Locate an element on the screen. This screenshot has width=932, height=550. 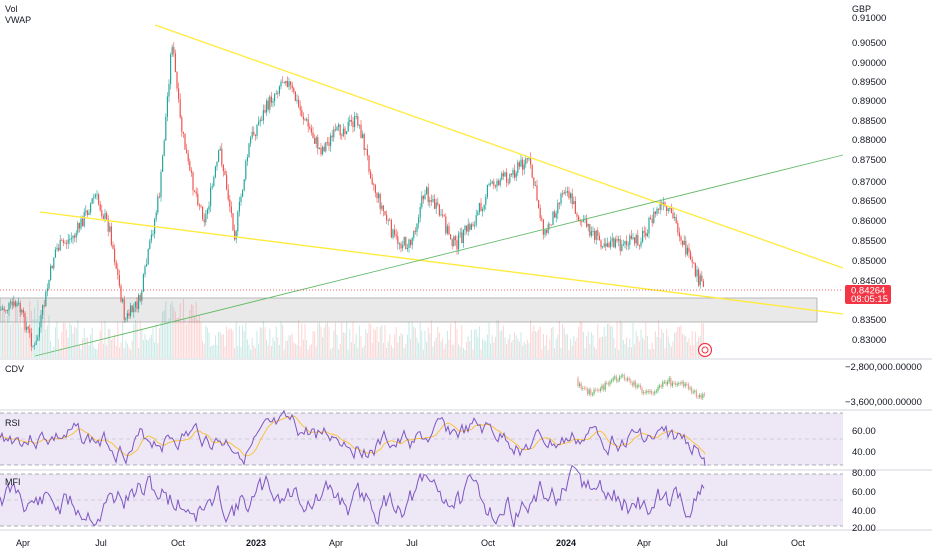
rsi-ma-line is located at coordinates (353, 436).